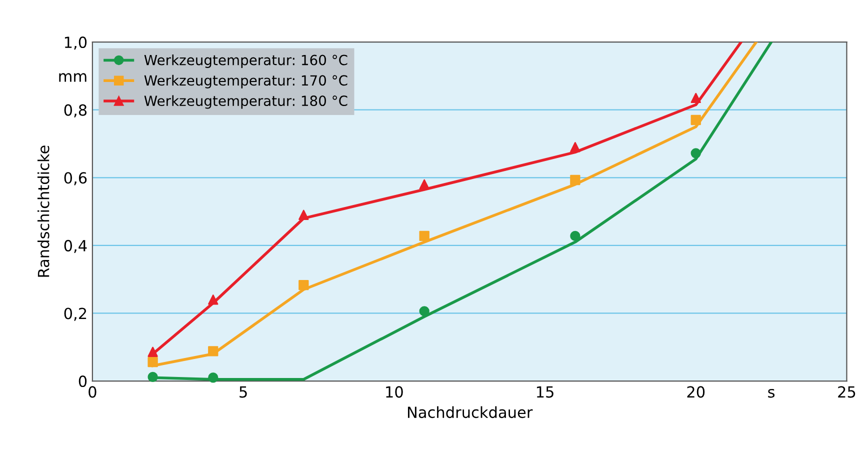 Image resolution: width=864 pixels, height=452 pixels. What do you see at coordinates (43, 211) in the screenshot?
I see `y-axis-title: Randschichtdicke` at bounding box center [43, 211].